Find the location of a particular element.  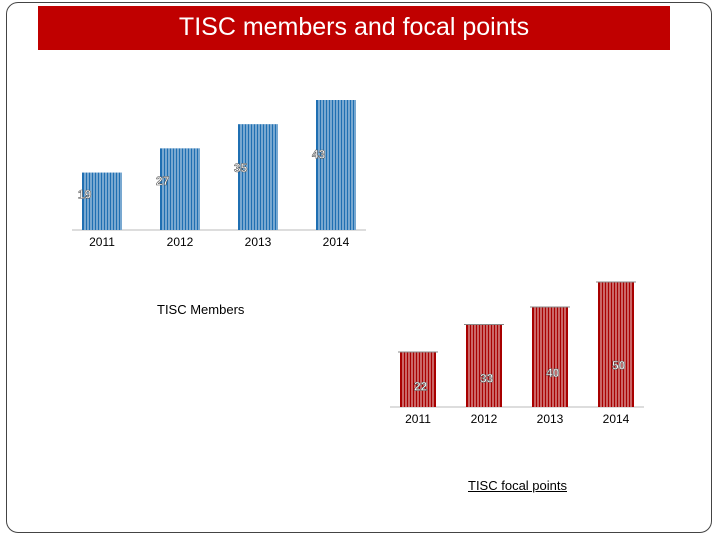

members-tick-label: 2011 is located at coordinates (102, 242).